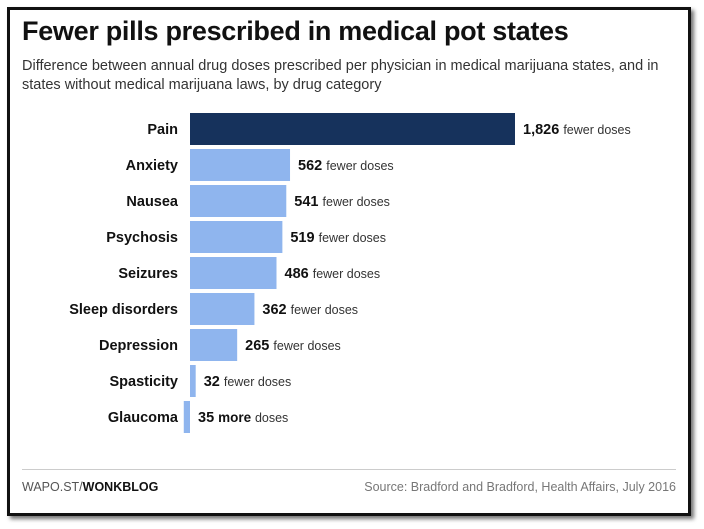 The height and width of the screenshot is (529, 704). Describe the element at coordinates (259, 346) in the screenshot. I see `data-label-value: 265` at that location.